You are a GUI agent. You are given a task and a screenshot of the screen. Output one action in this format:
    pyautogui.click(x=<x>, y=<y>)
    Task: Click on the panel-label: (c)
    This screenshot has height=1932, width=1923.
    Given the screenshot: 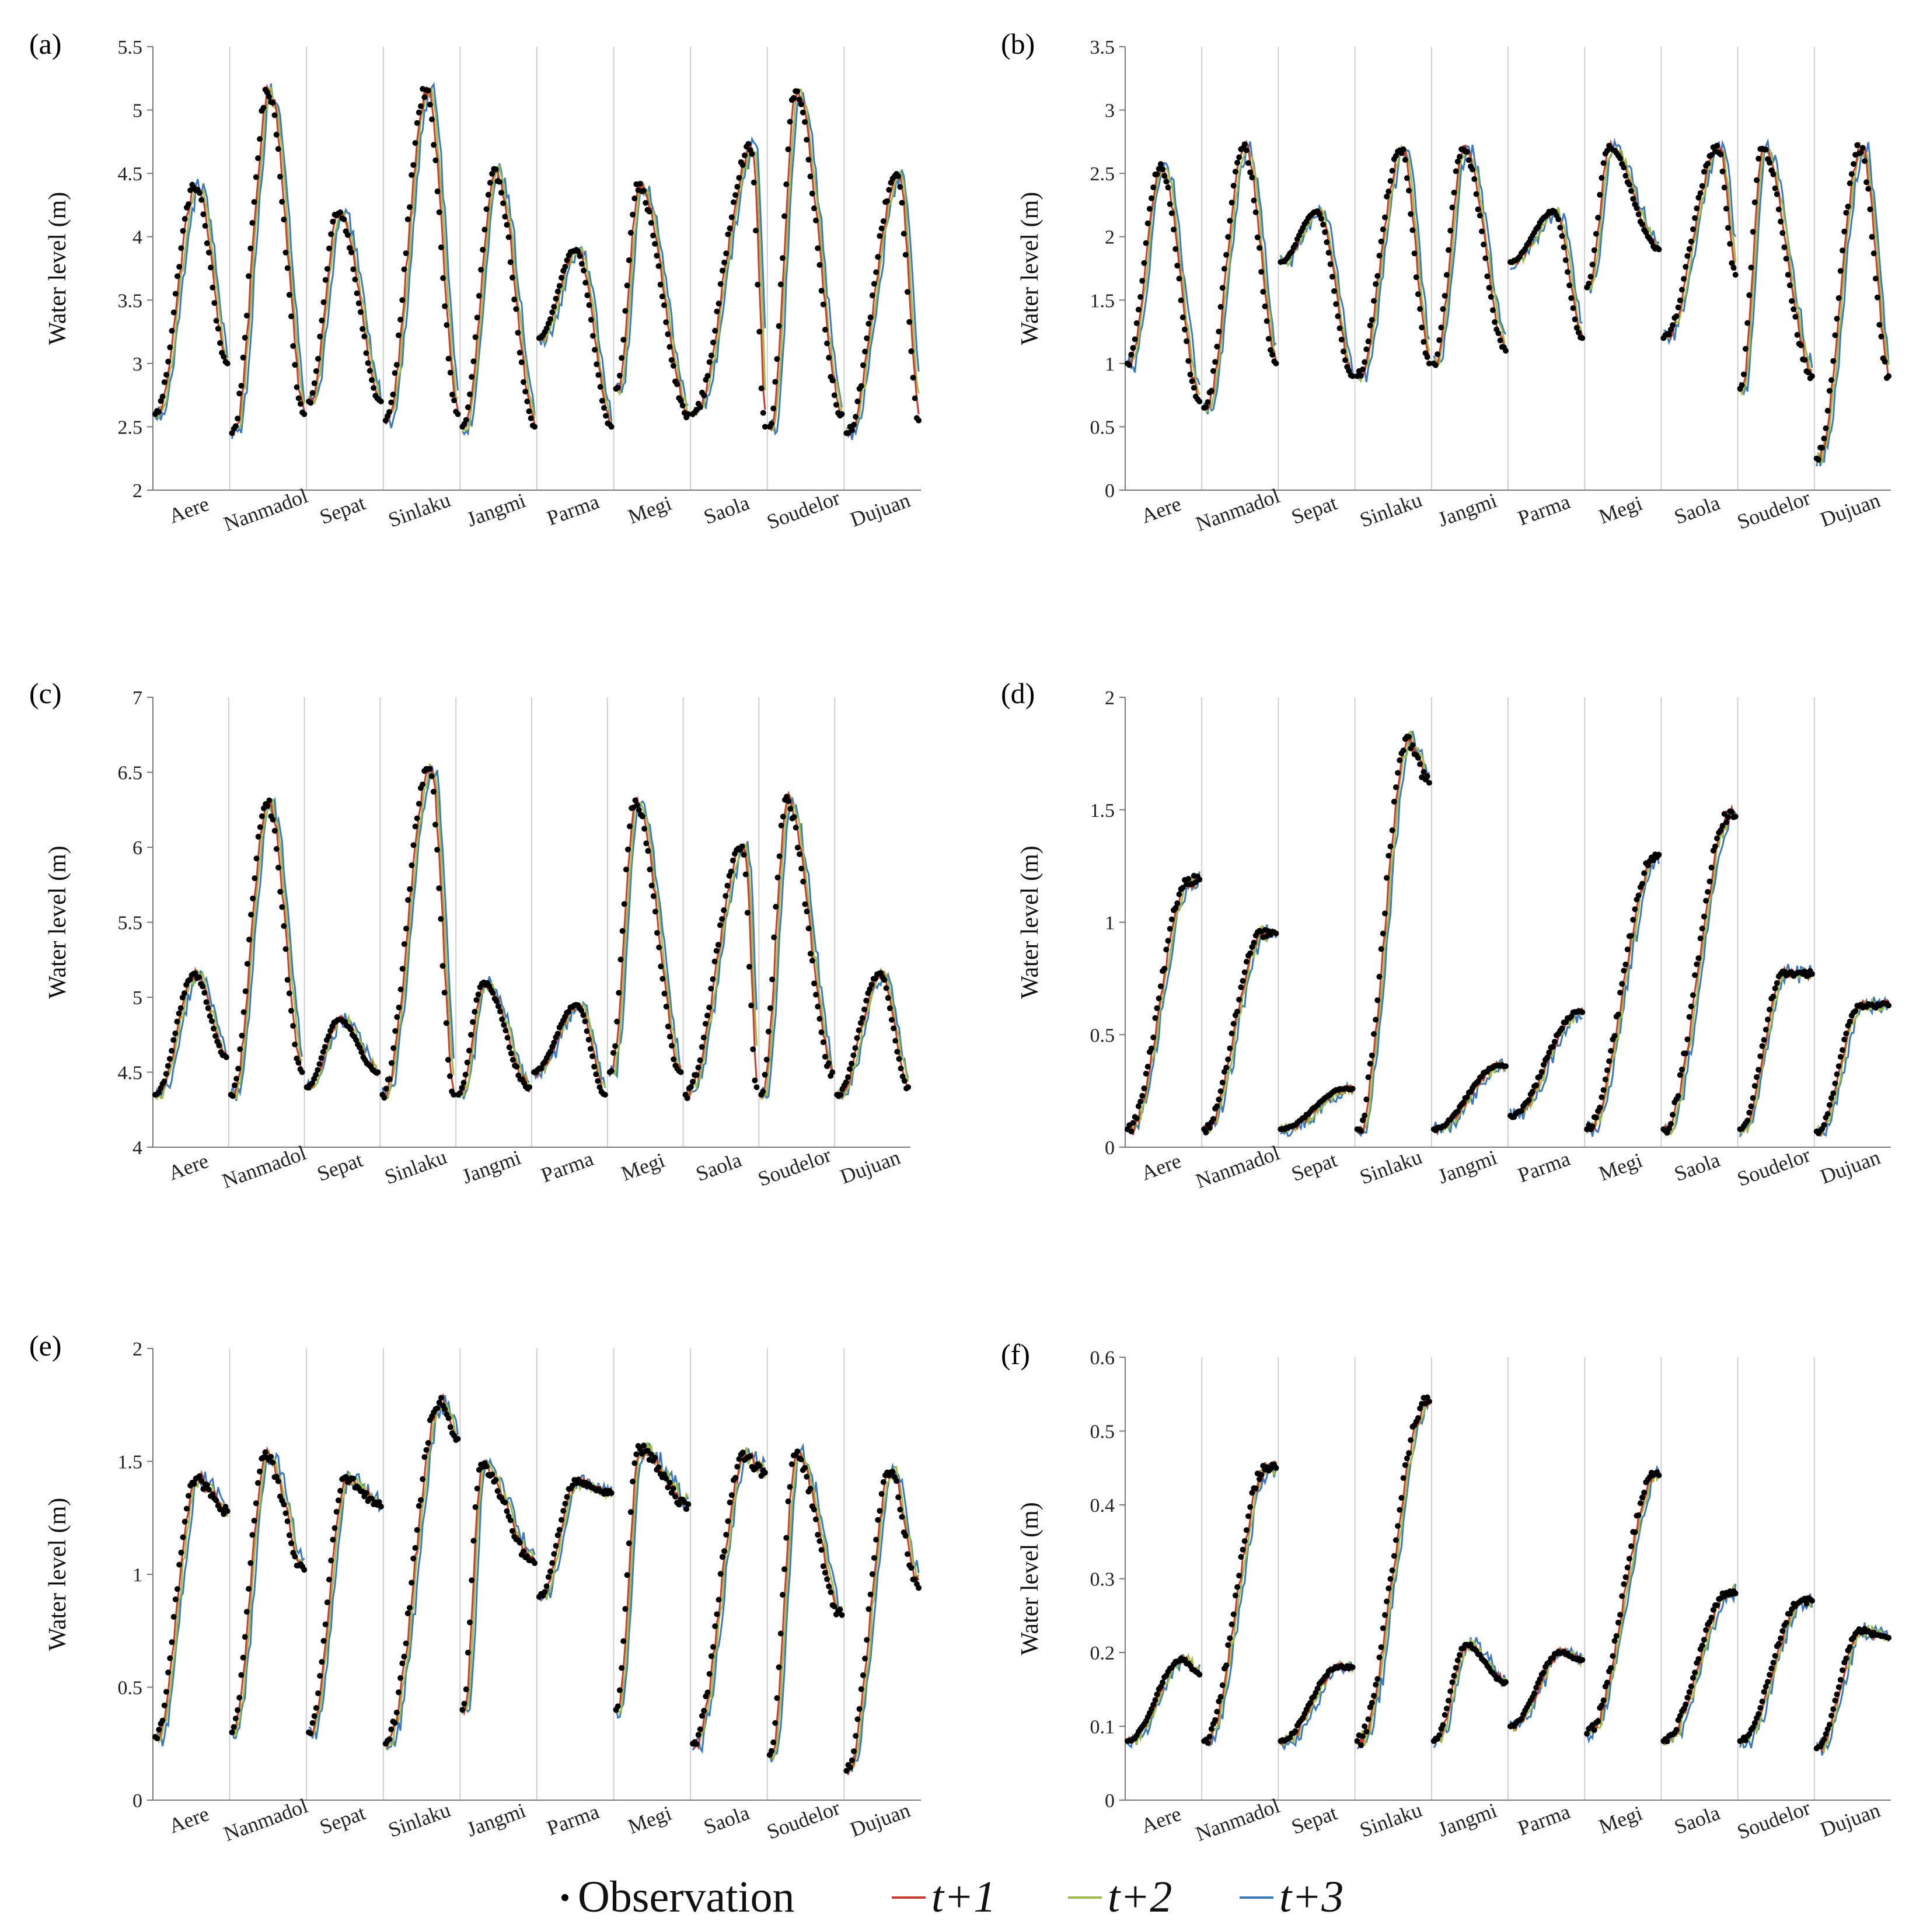 What is the action you would take?
    pyautogui.click(x=46, y=693)
    